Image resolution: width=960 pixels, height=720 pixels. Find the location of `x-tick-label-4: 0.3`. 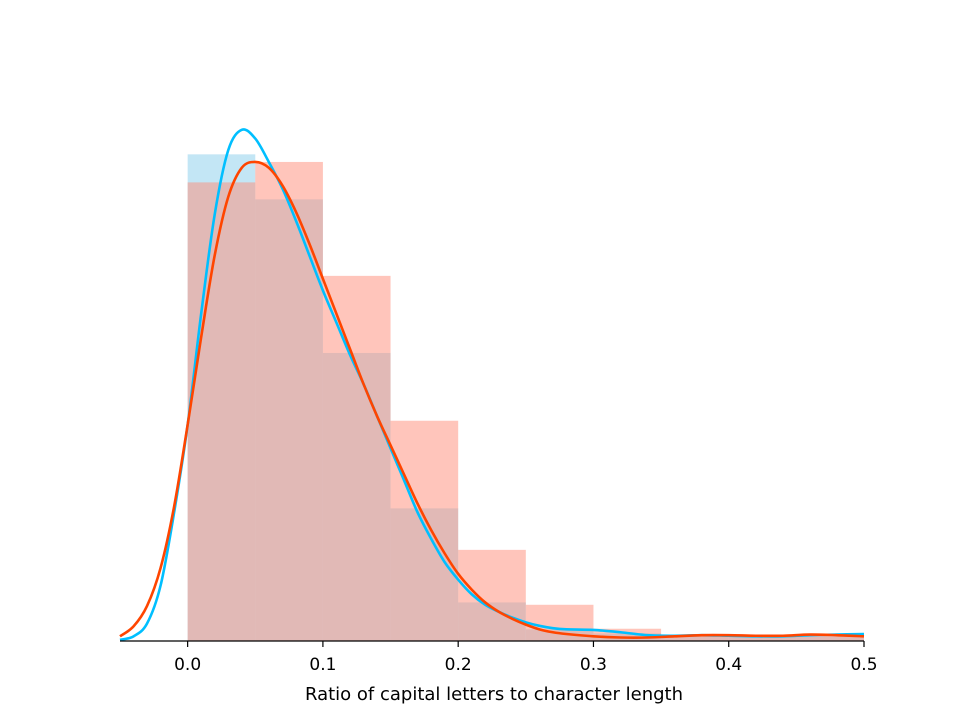

x-tick-label-4: 0.3 is located at coordinates (593, 665).